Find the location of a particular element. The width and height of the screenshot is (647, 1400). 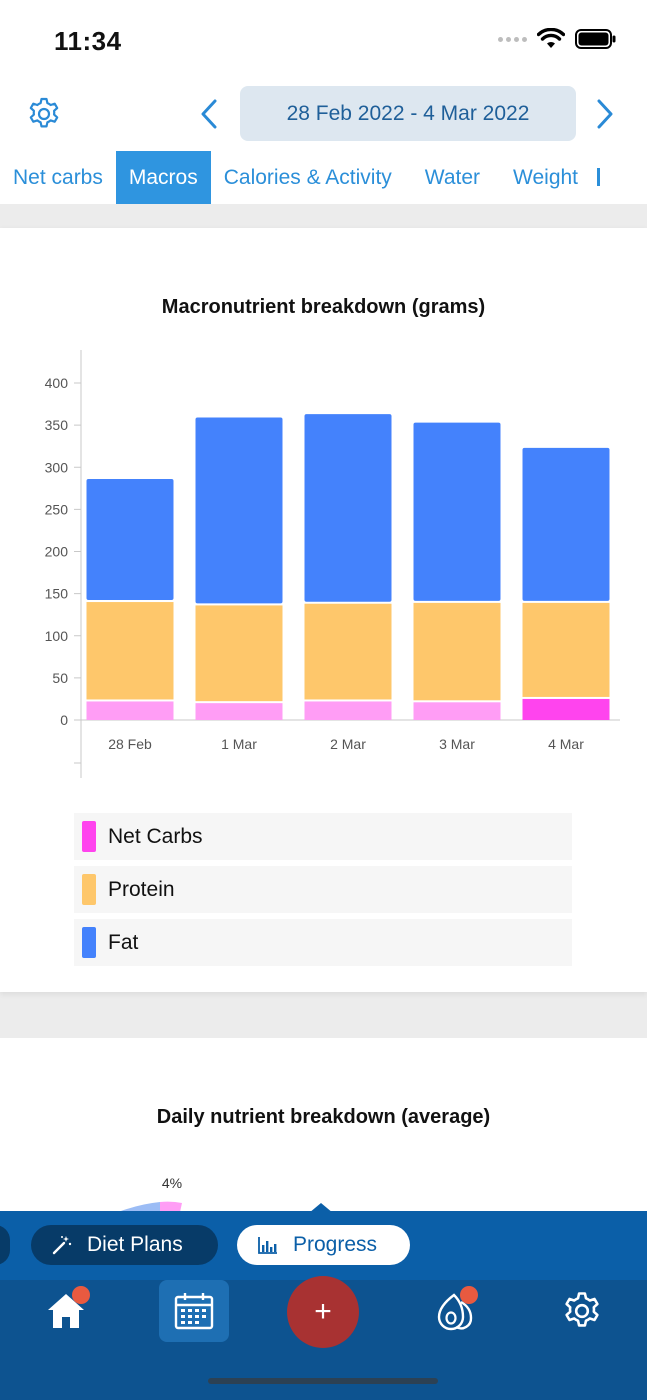

x-tick-label: 28 Feb is located at coordinates (130, 744).